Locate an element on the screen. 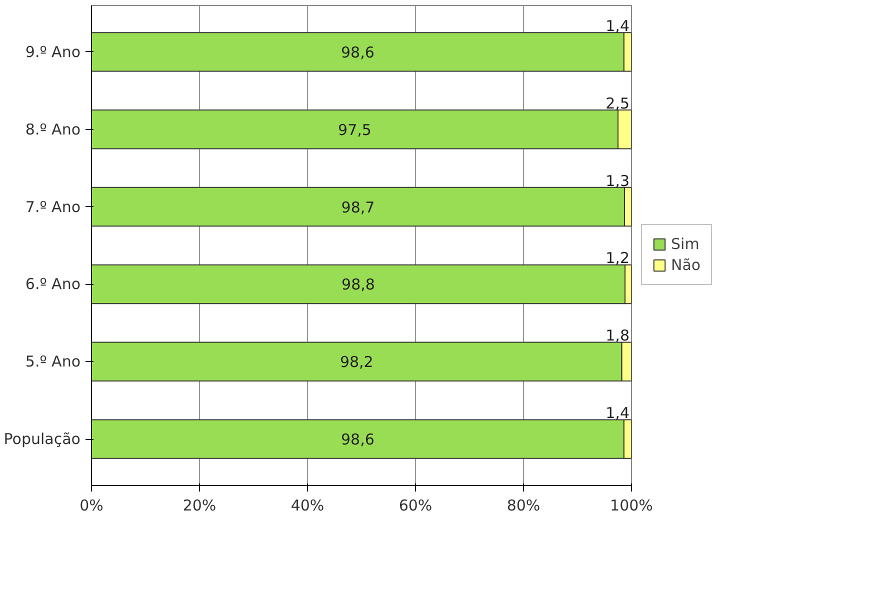 This screenshot has width=875, height=603. legend-label: Não is located at coordinates (686, 265).